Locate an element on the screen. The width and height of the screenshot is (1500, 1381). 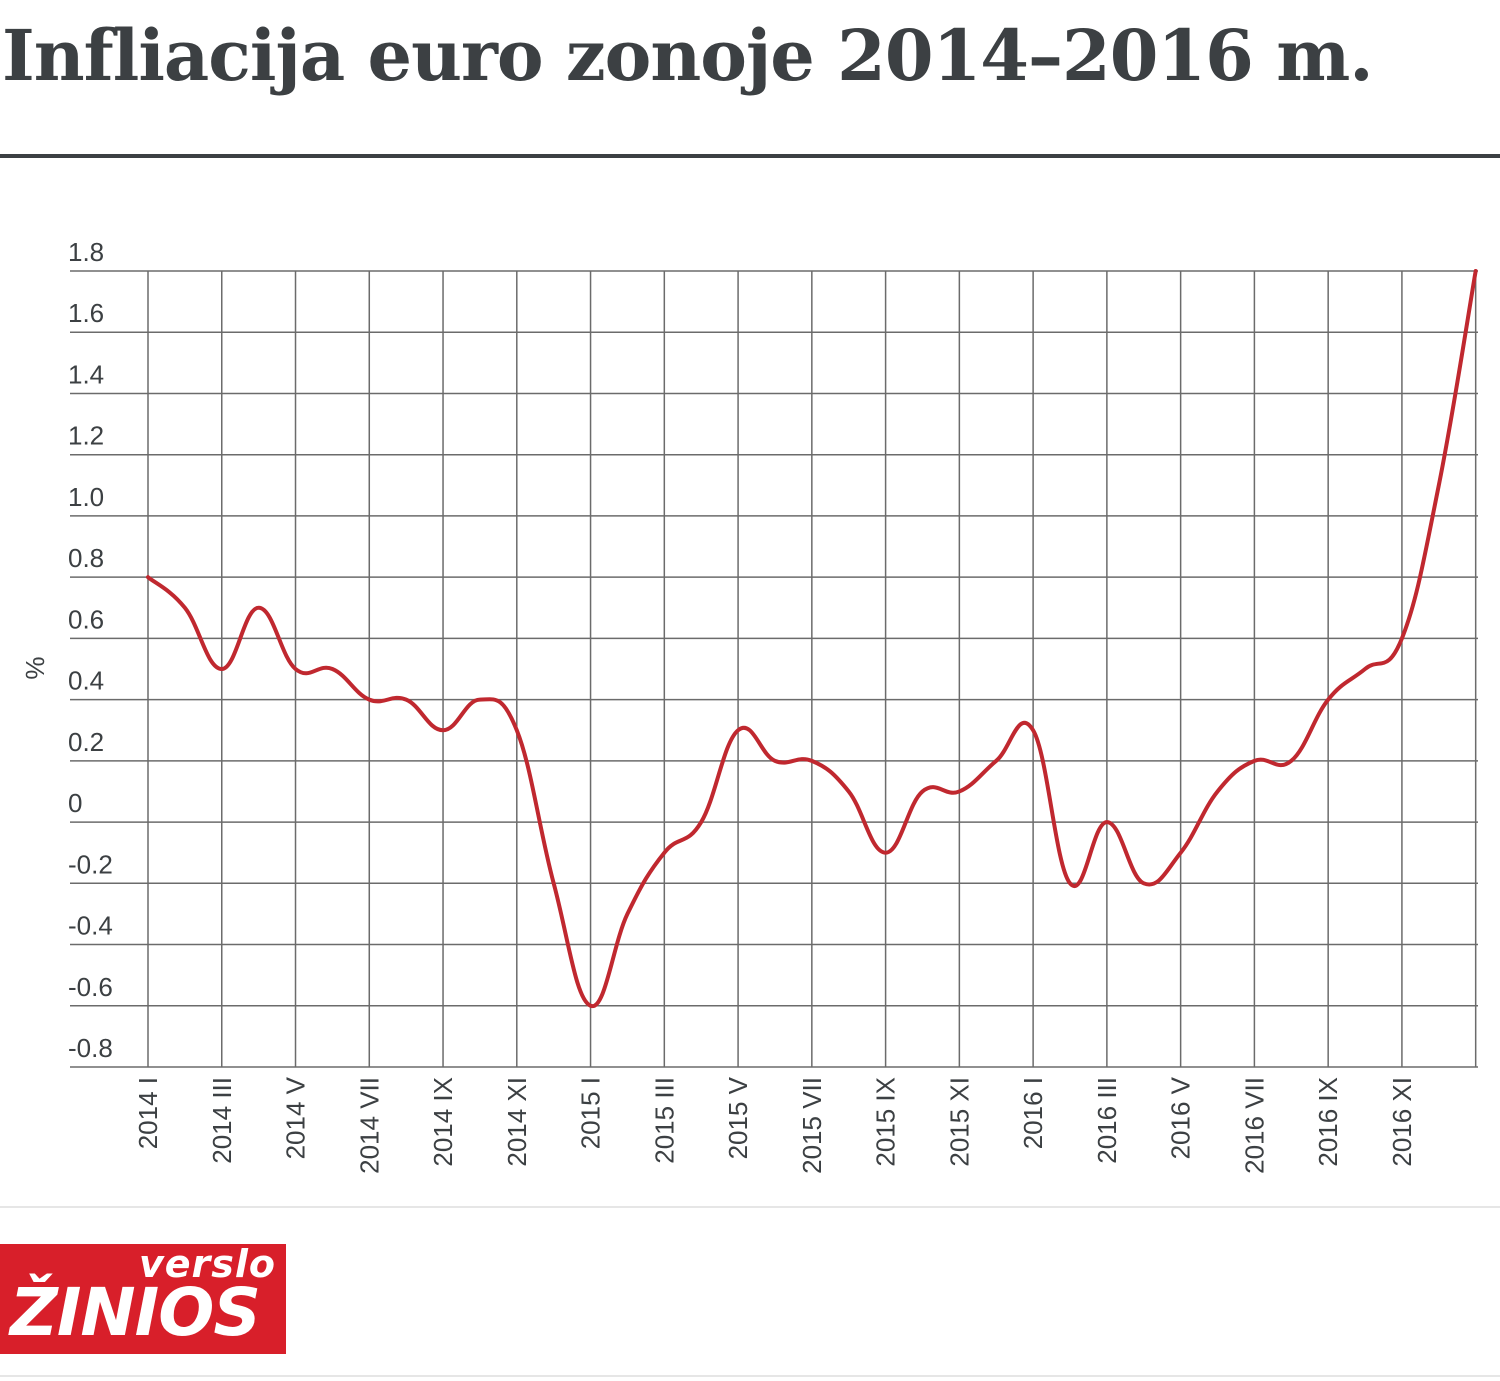
y-tick-label: -0.8 is located at coordinates (90, 1048).